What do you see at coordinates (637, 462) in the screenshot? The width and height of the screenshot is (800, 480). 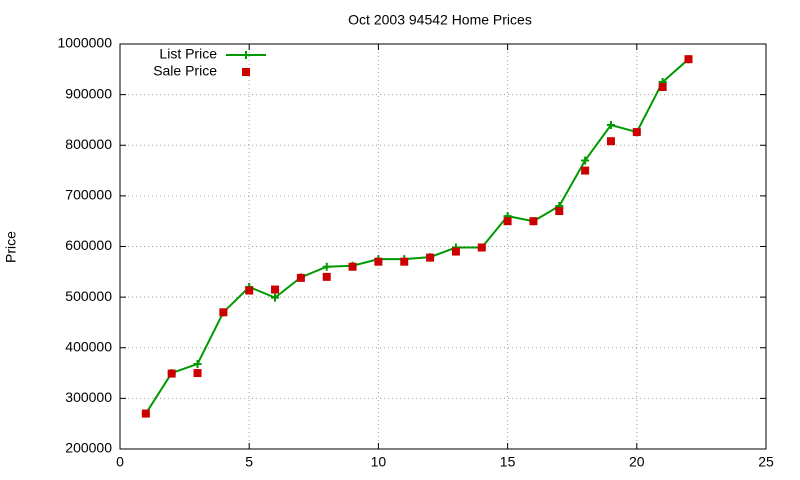 I see `x-tick-label: 20` at bounding box center [637, 462].